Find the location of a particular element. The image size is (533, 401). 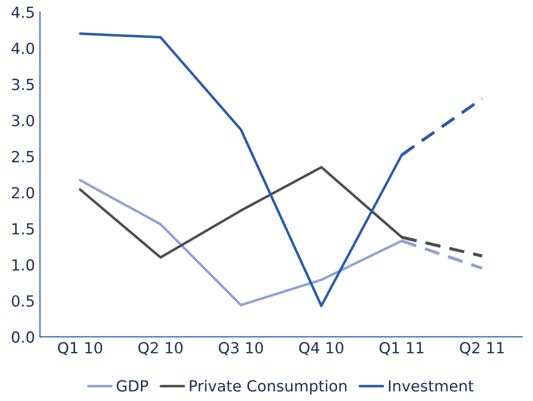

y-tick-label: 2.5 is located at coordinates (23, 156).